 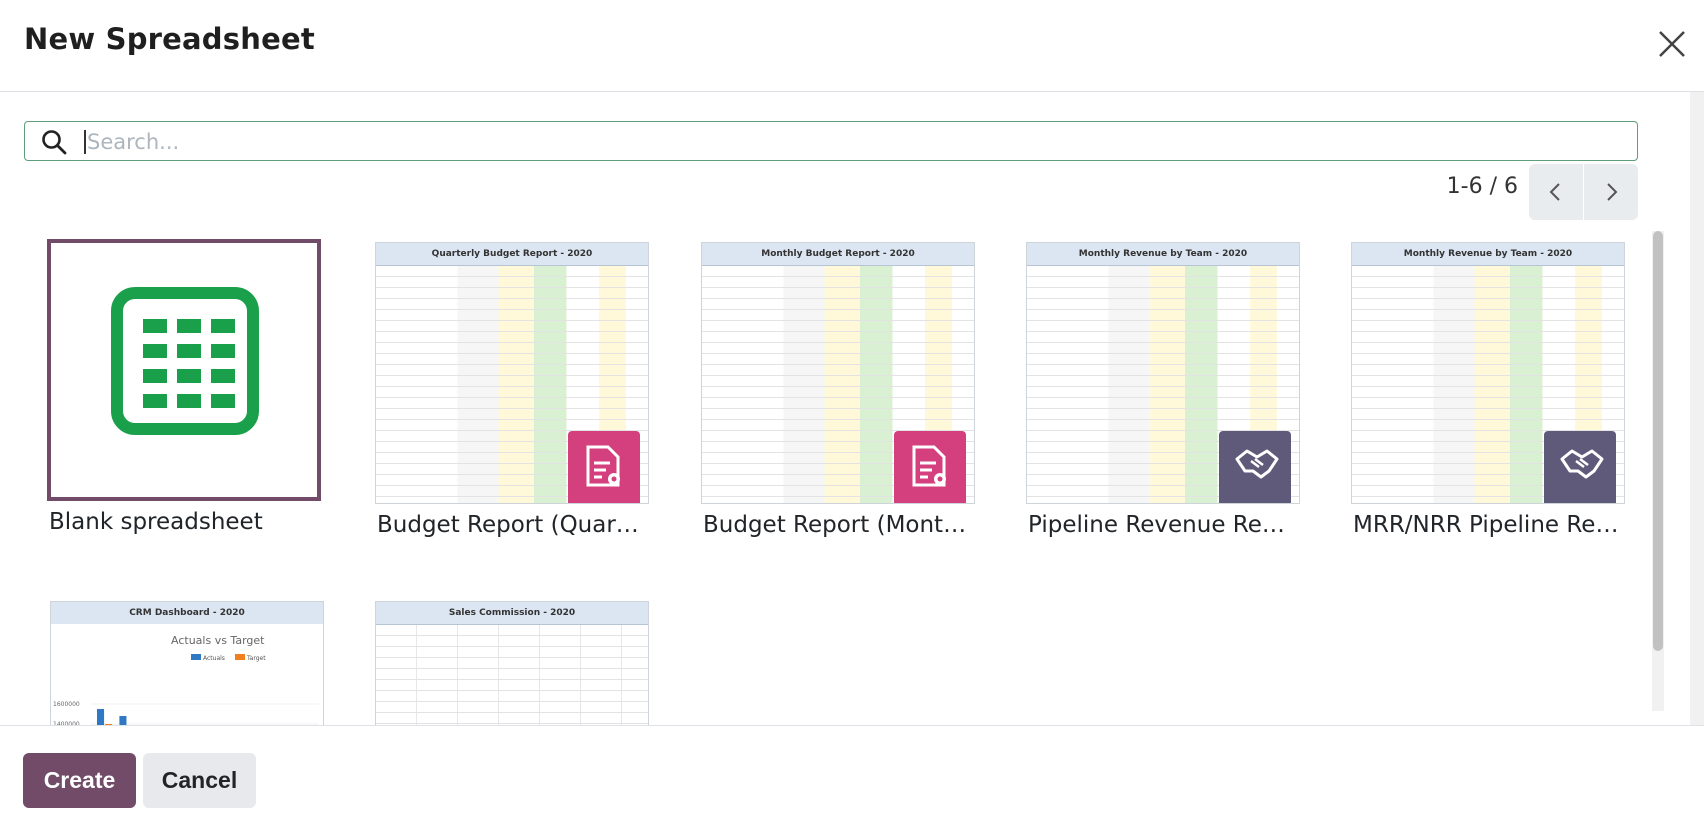 What do you see at coordinates (512, 254) in the screenshot?
I see `thumbnail-title: Quarterly Budget Report - 2020` at bounding box center [512, 254].